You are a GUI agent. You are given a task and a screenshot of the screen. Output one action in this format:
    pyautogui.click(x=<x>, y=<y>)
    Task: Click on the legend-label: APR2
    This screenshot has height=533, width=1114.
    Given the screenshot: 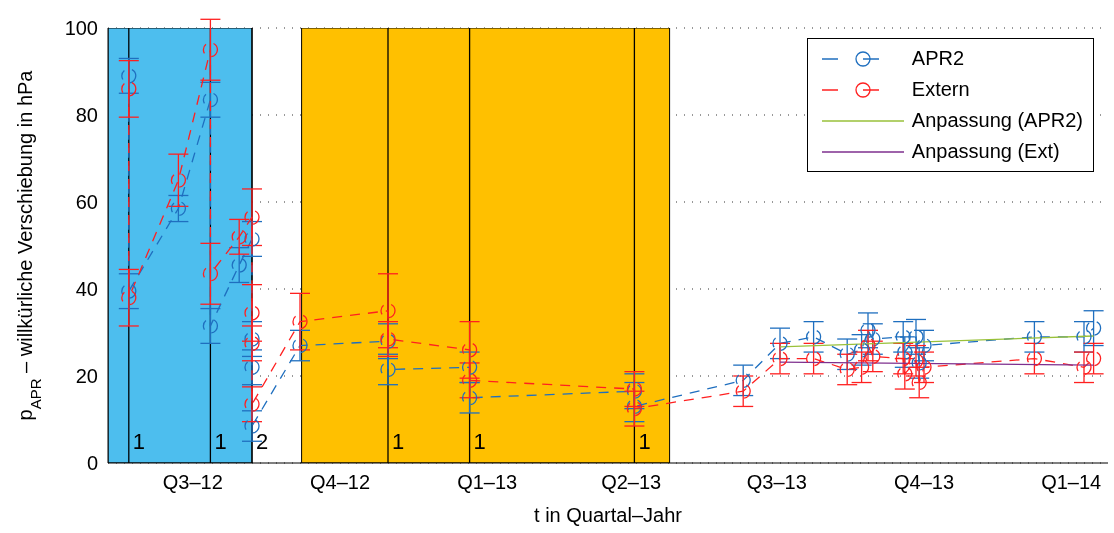 What is the action you would take?
    pyautogui.click(x=938, y=58)
    